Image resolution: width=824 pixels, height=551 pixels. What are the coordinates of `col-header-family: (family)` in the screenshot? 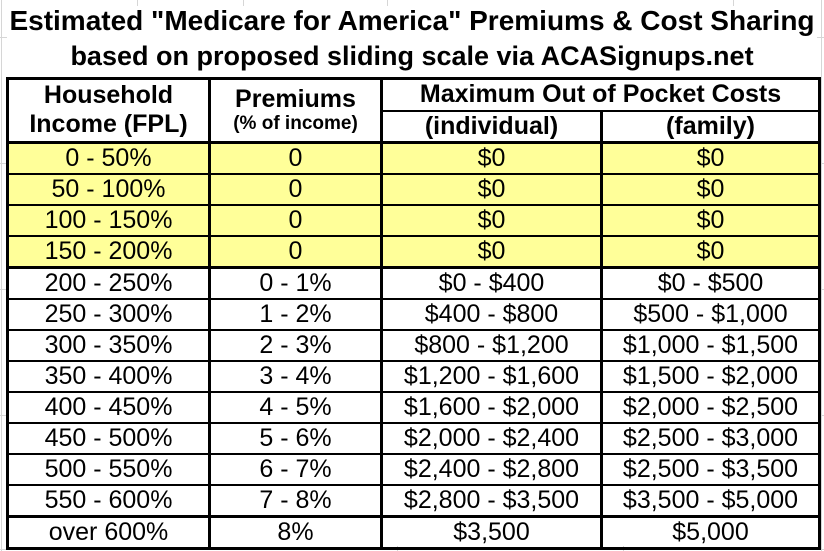 It's located at (710, 126).